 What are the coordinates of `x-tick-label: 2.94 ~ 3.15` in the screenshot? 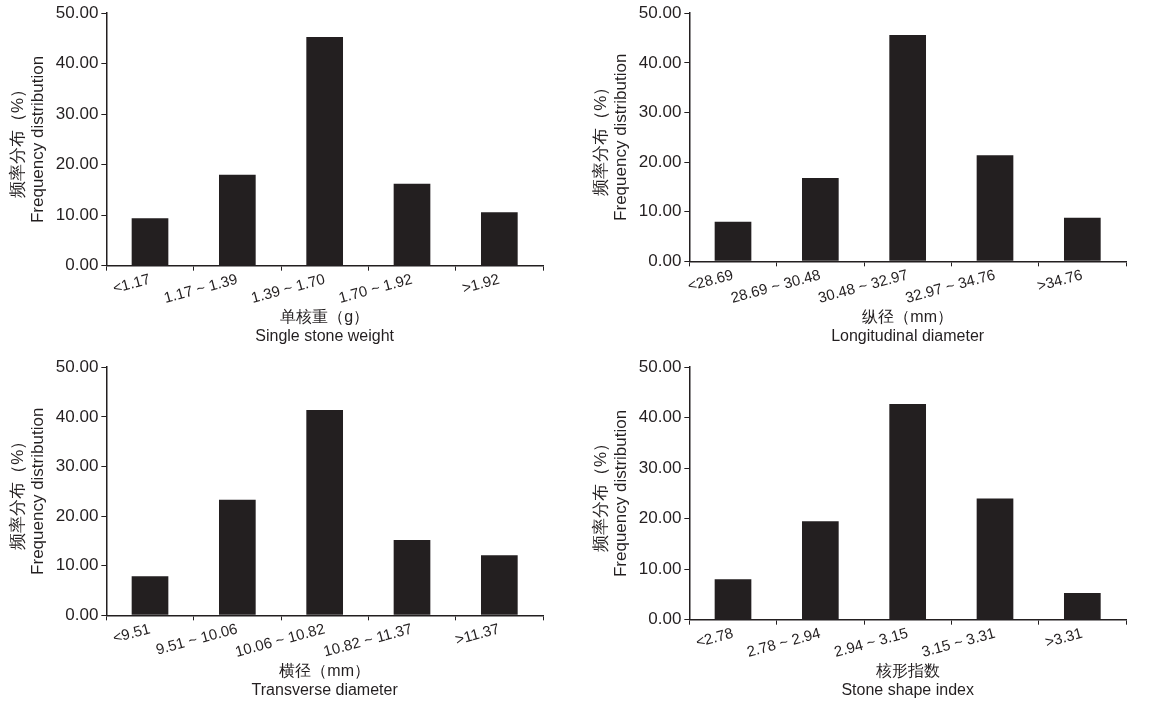 It's located at (871, 641).